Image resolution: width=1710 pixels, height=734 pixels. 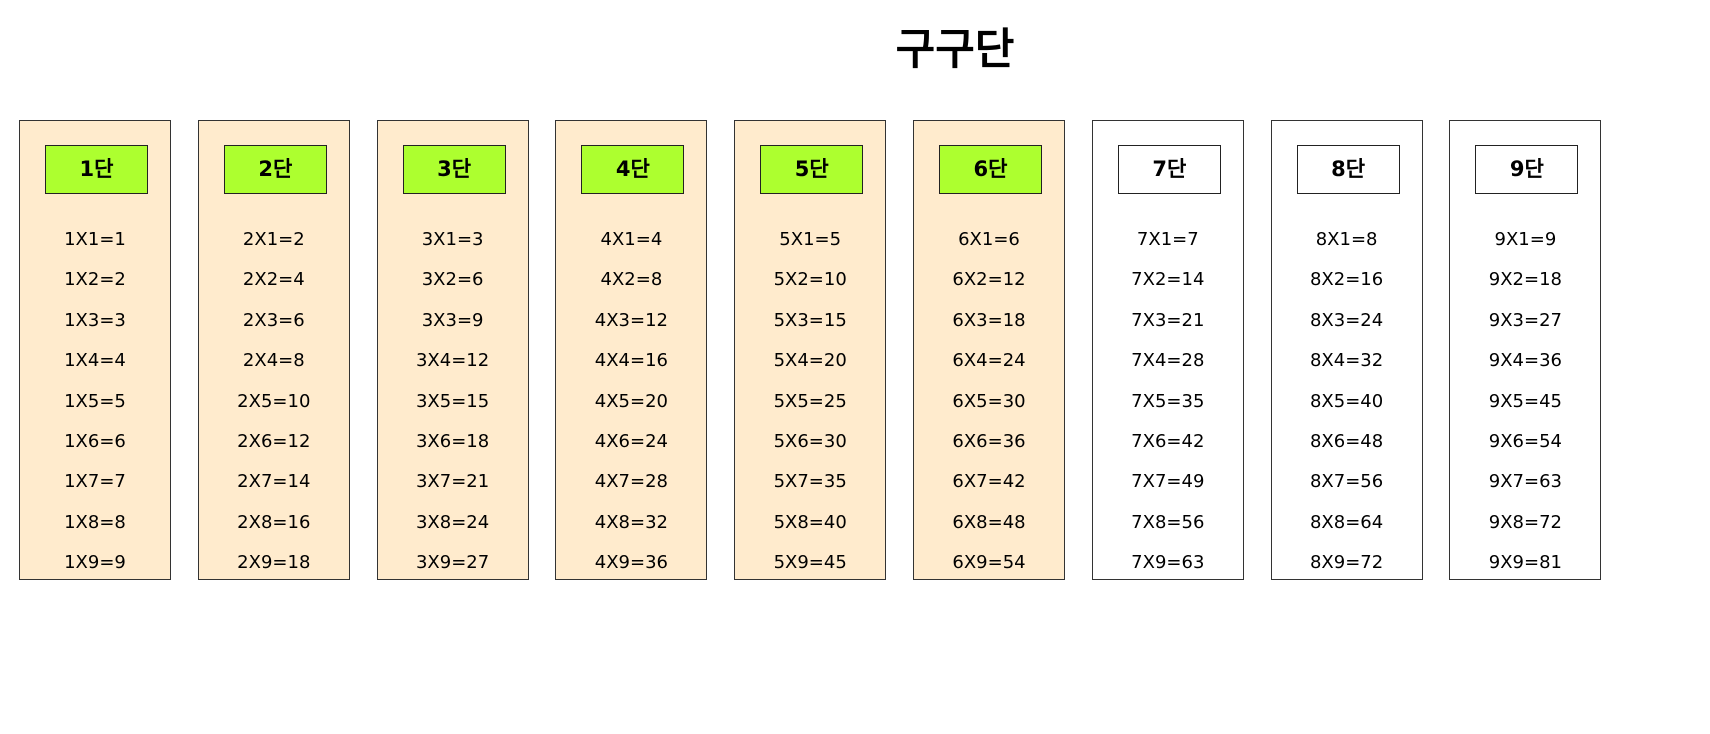 I want to click on dan-heading-4: 4단, so click(x=633, y=169).